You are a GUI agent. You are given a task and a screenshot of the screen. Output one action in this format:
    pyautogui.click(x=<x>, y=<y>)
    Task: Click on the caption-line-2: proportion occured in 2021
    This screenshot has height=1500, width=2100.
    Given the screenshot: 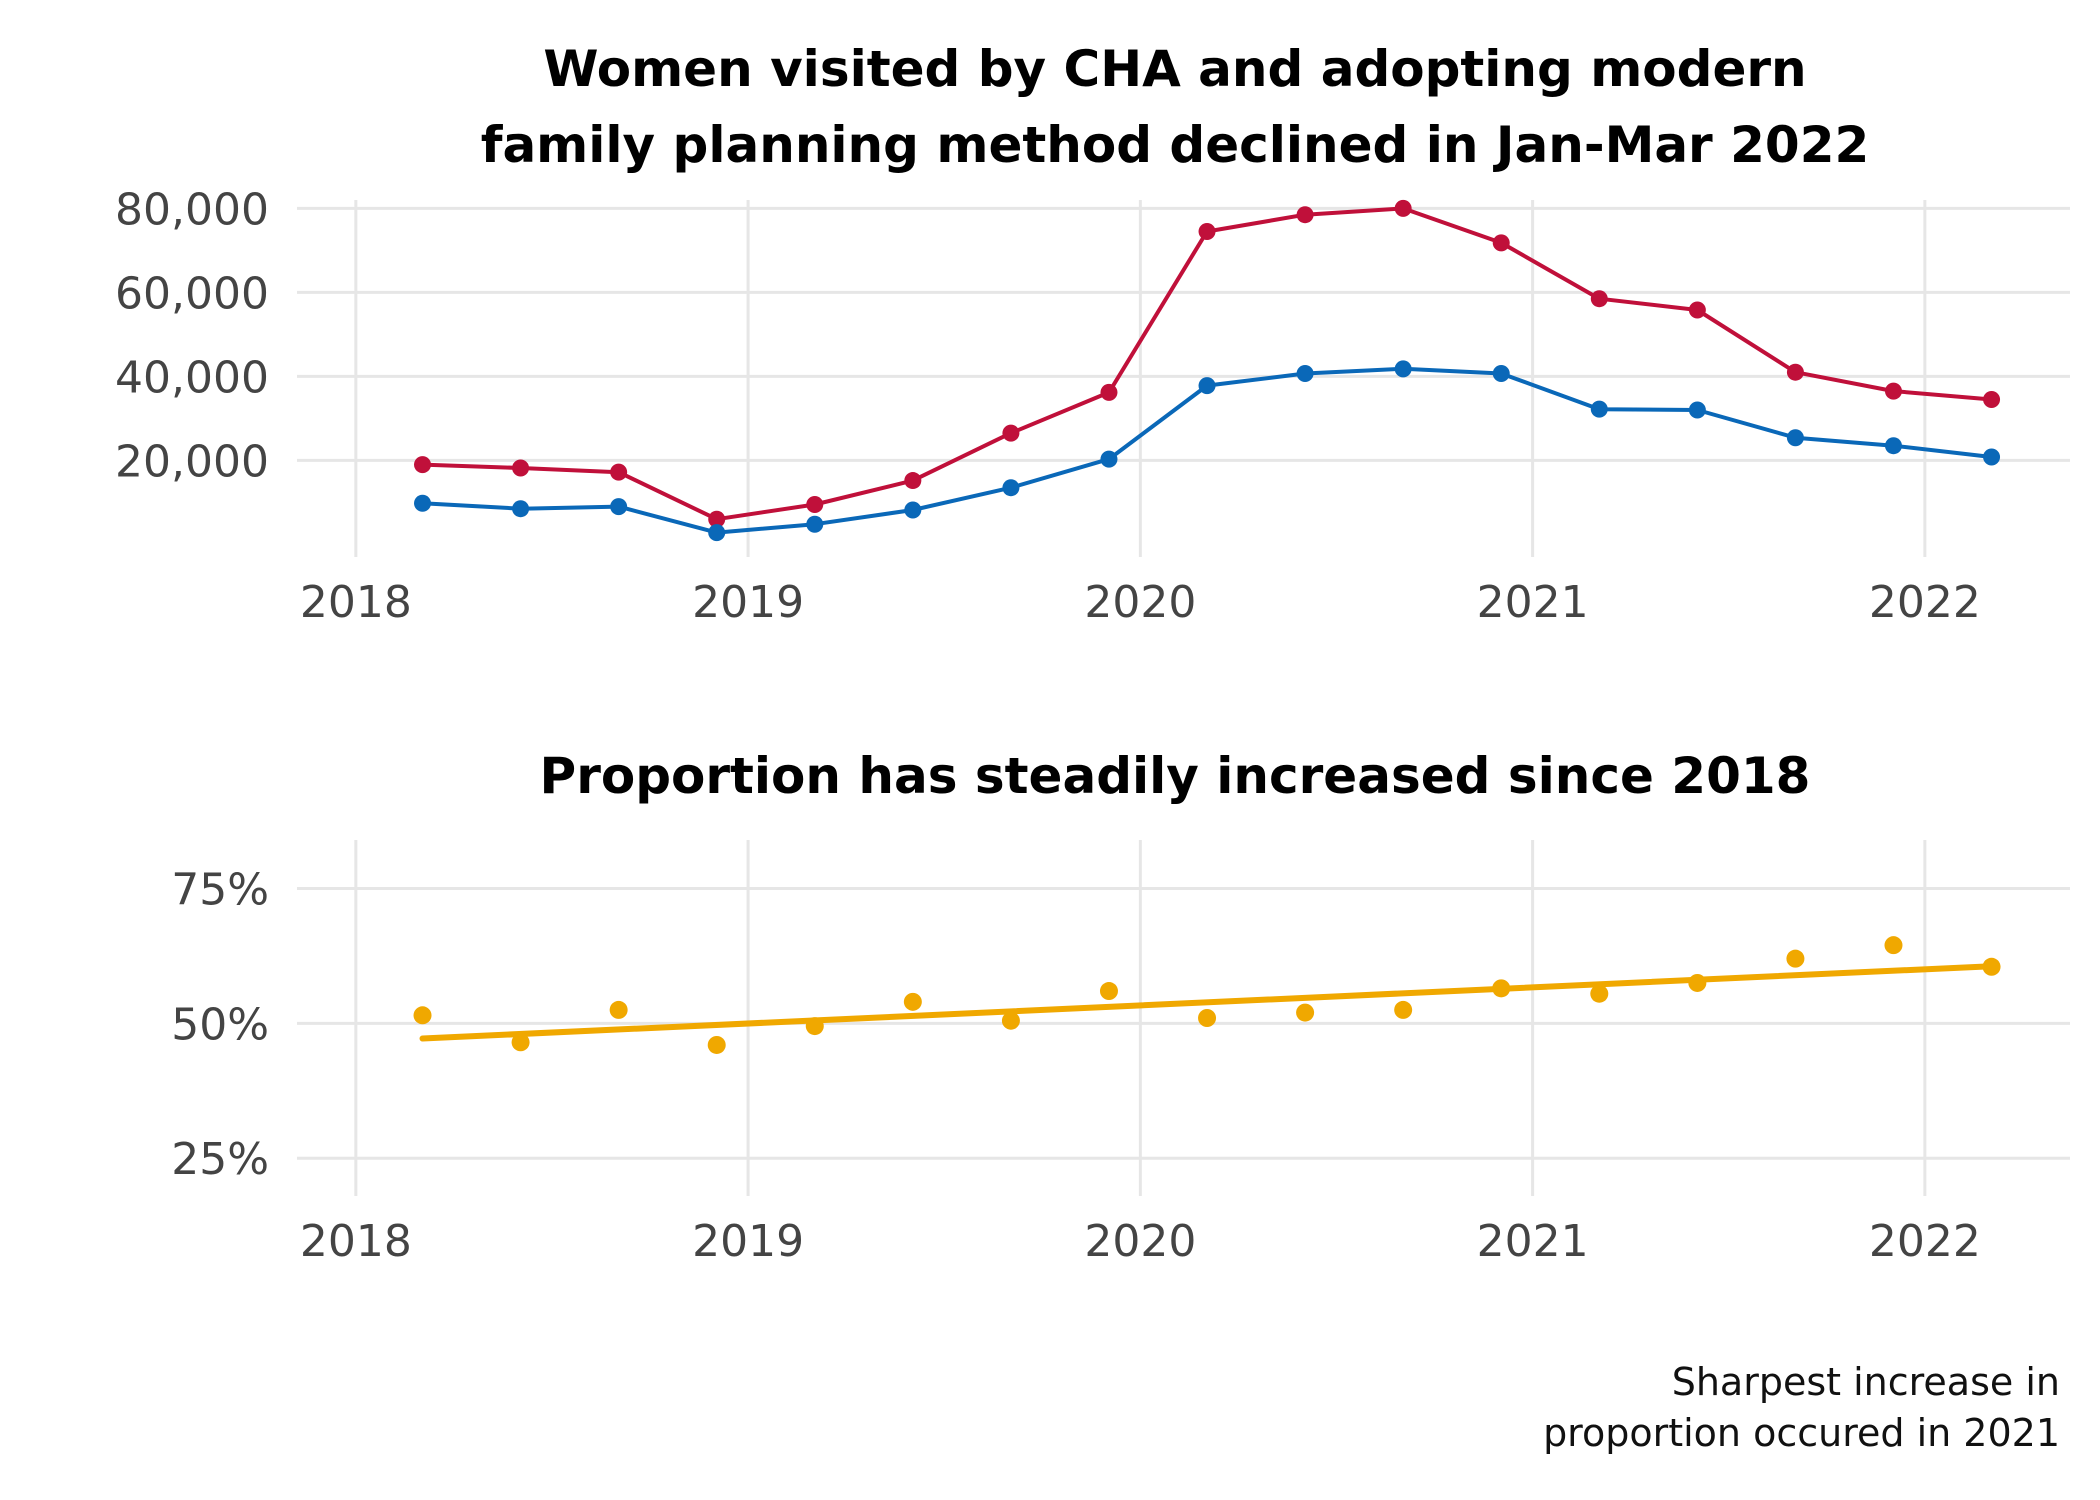 What is the action you would take?
    pyautogui.click(x=1801, y=1433)
    